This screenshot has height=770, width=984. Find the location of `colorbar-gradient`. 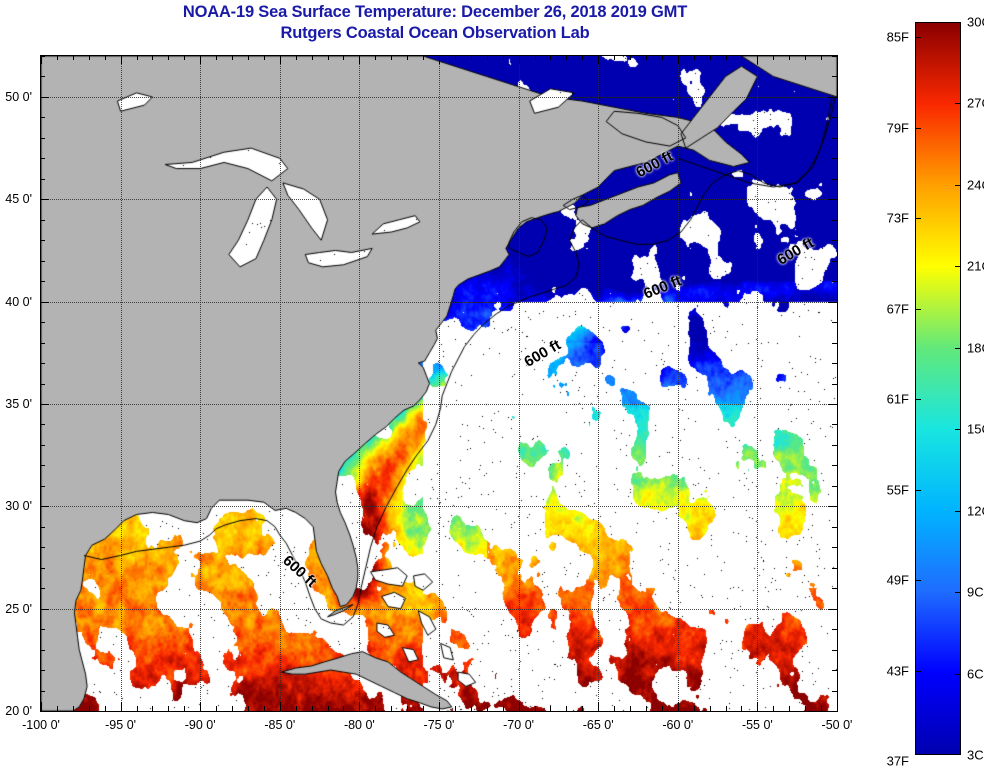

colorbar-gradient is located at coordinates (938, 388).